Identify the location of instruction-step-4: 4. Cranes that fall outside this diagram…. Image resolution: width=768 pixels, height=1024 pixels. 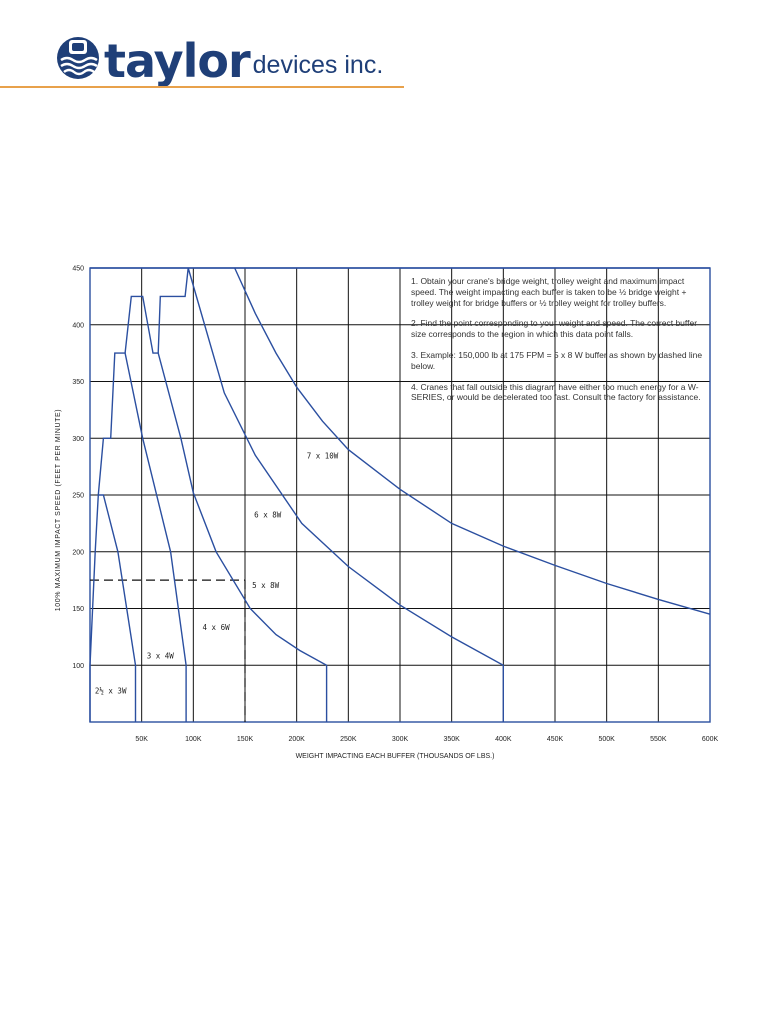
(556, 392).